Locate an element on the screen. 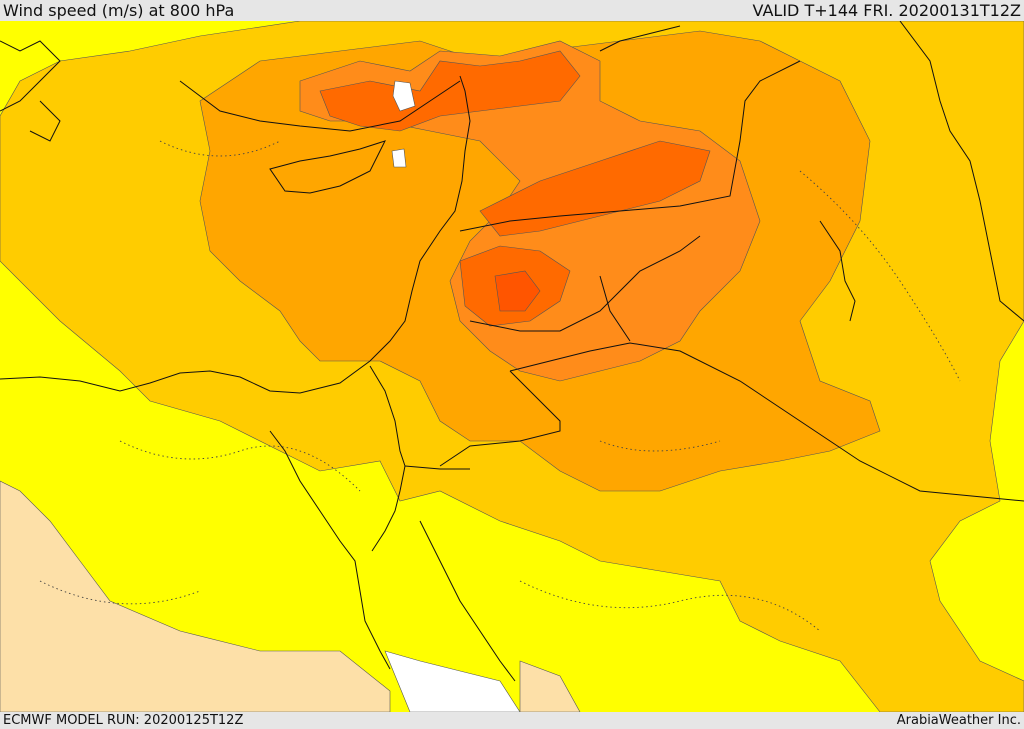 Image resolution: width=1024 pixels, height=729 pixels. field-strongest-band is located at coordinates (595, 188).